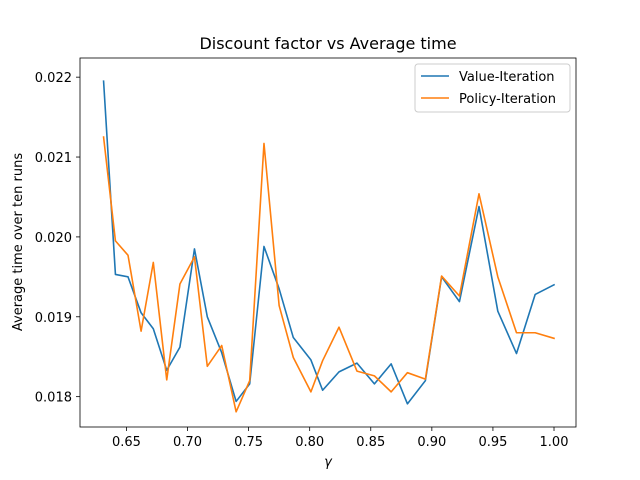 This screenshot has height=480, width=640. Describe the element at coordinates (53, 78) in the screenshot. I see `y-tick-label: 0.022` at that location.